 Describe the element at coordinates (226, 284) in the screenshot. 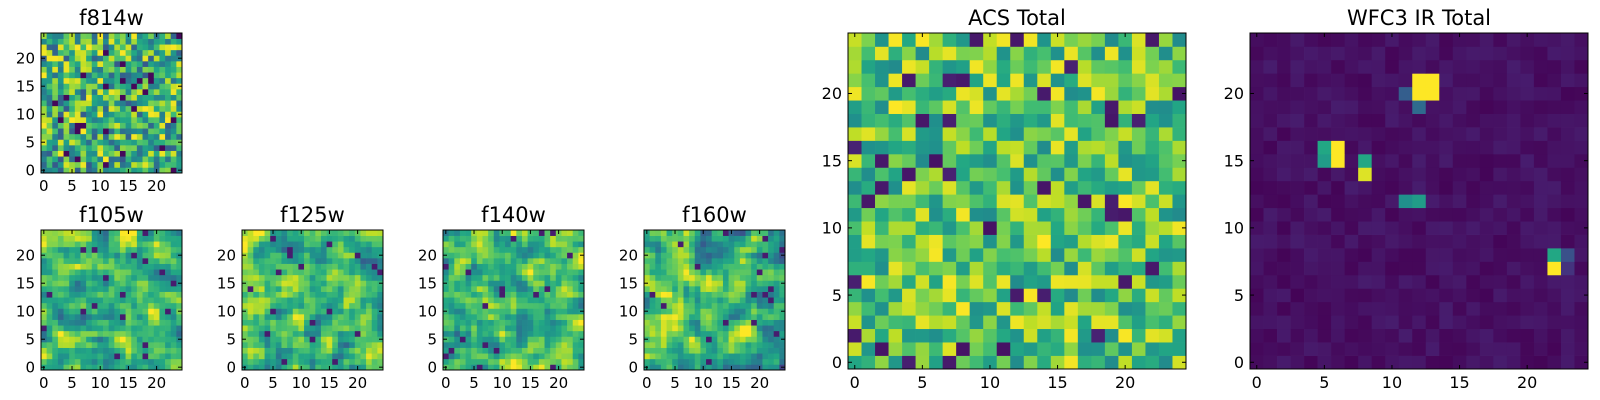

I see `y-tick-label: 15` at that location.